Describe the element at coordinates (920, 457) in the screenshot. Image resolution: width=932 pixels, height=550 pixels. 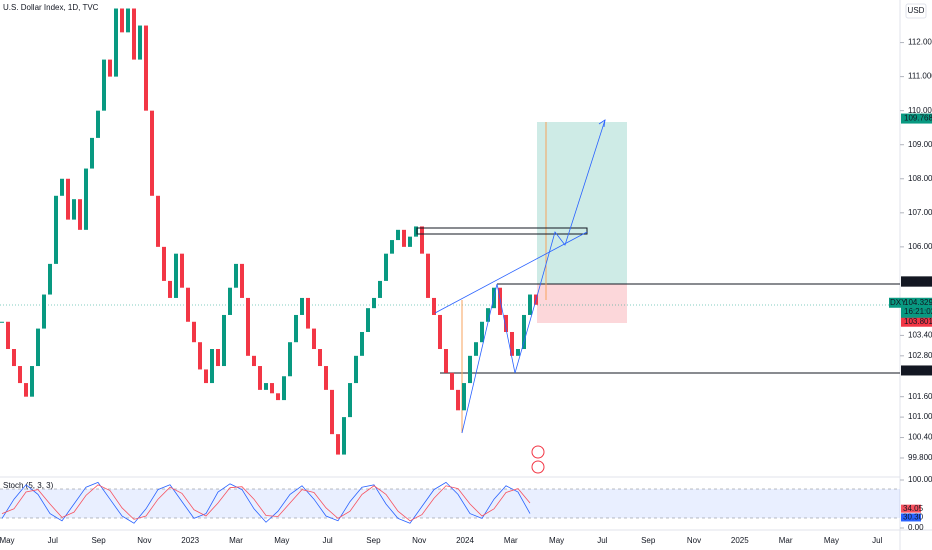
I see `y-tick-label: 99.800` at that location.